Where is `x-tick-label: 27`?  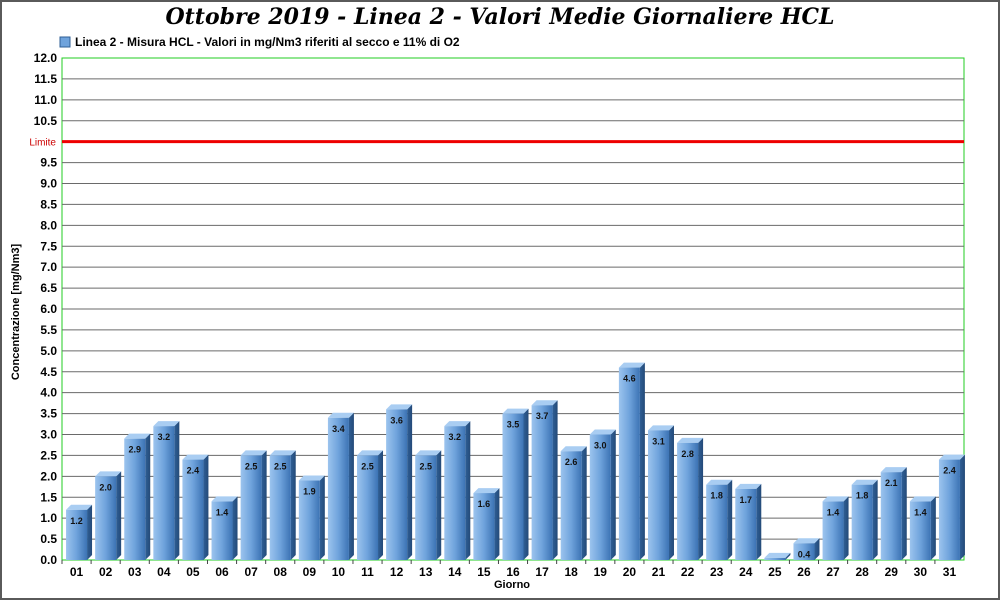
x-tick-label: 27 is located at coordinates (833, 572).